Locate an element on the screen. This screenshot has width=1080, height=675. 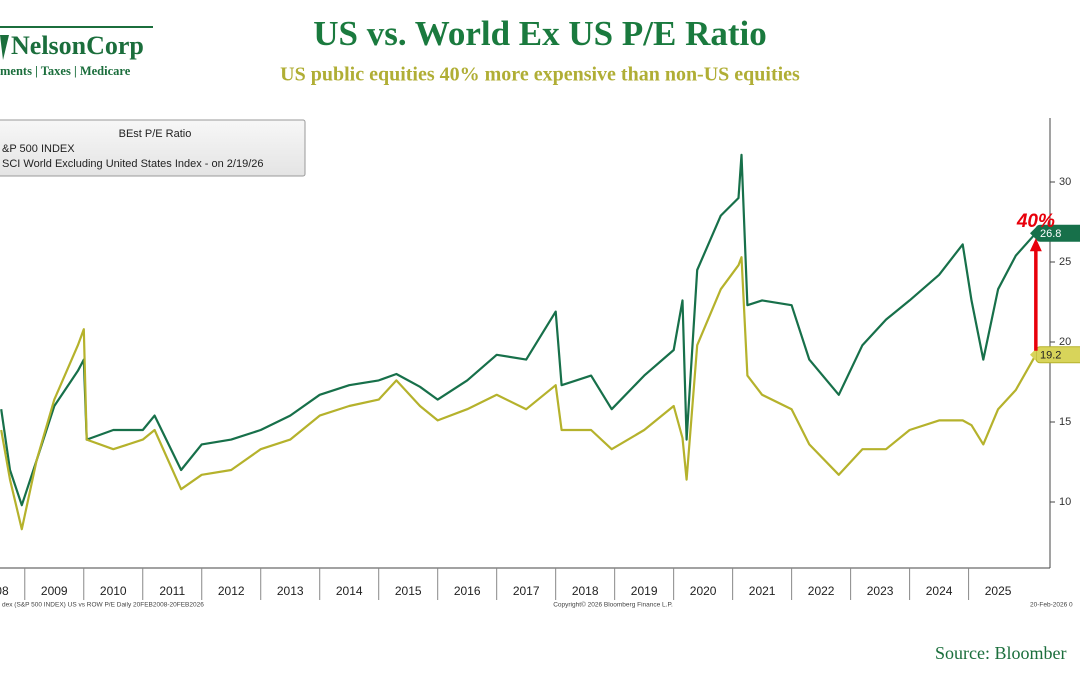
x-tick-label: 2024 is located at coordinates (939, 591).